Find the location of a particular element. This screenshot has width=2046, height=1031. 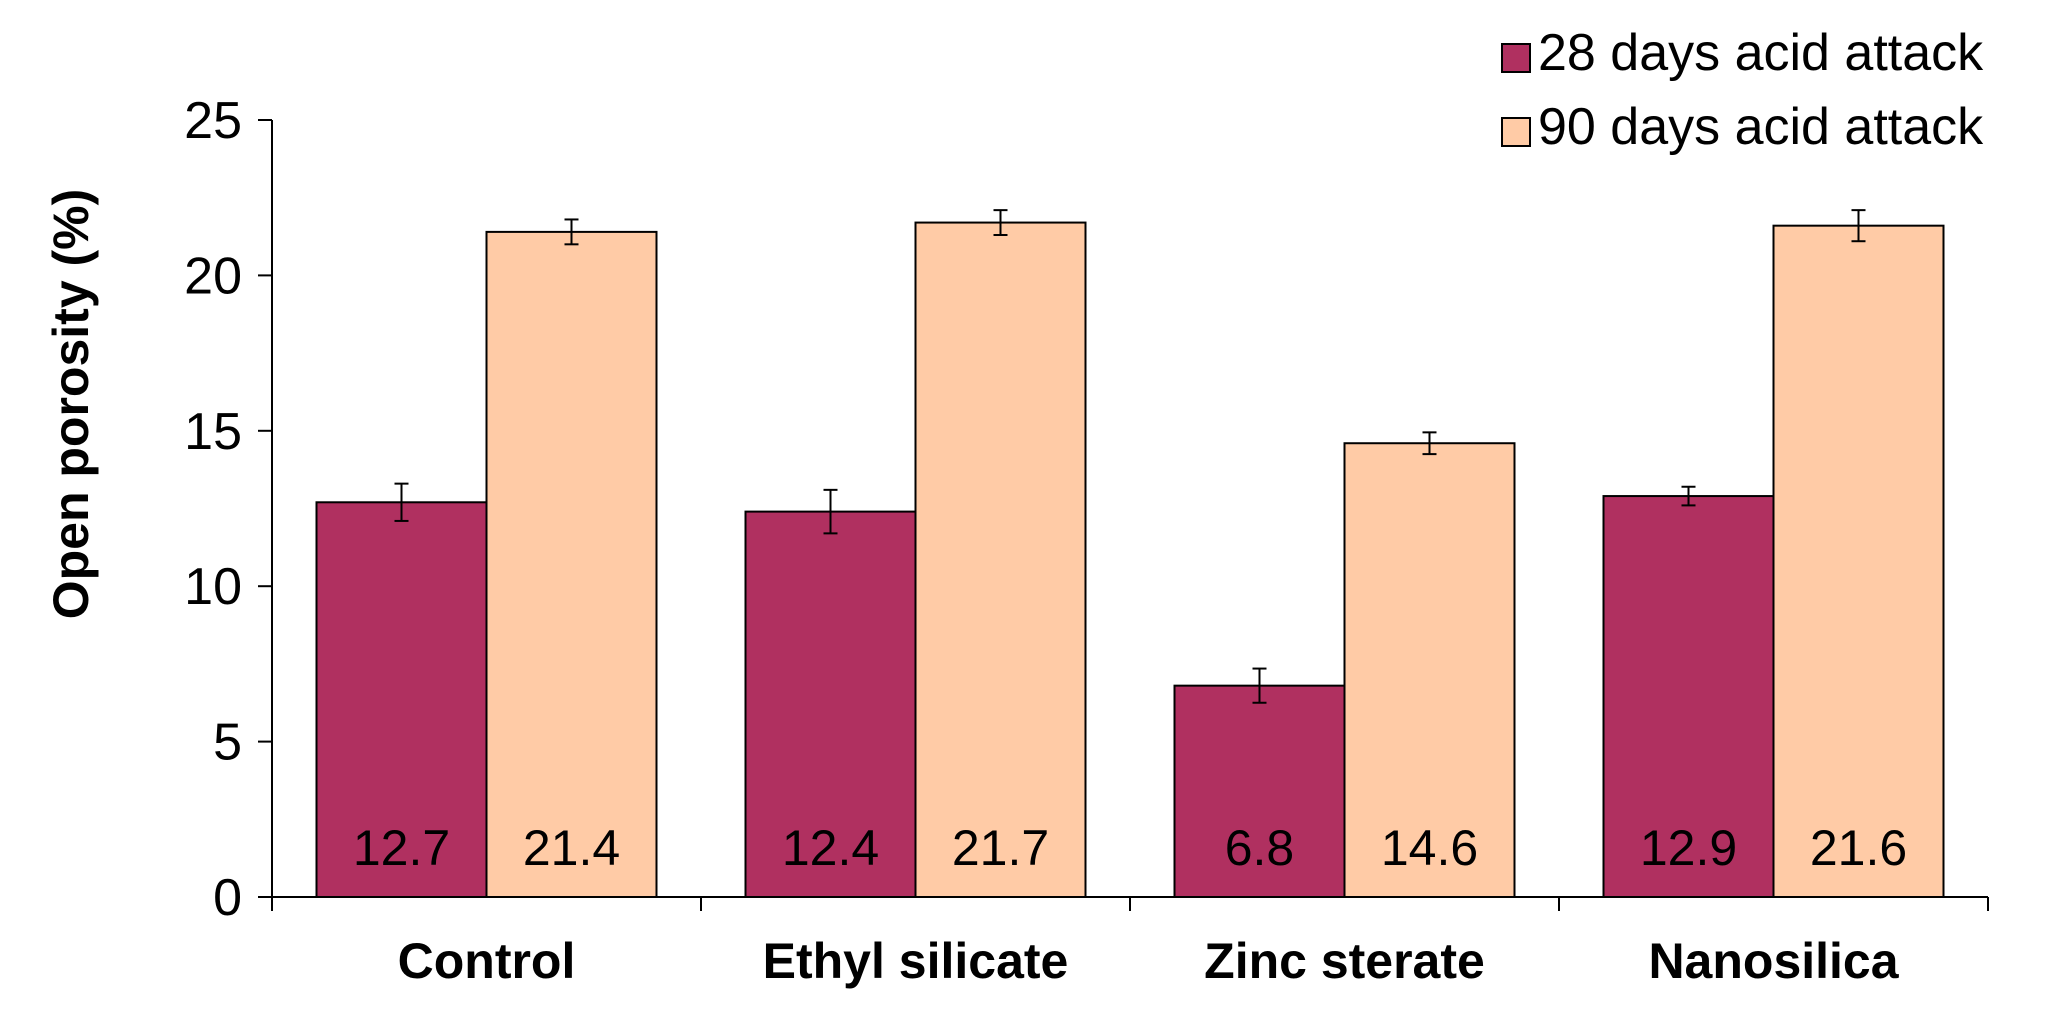

data-labels-layer: 12.7 21.4 12.4 21.7 6.8 14.6 12.9 21.6 is located at coordinates (1130, 848).